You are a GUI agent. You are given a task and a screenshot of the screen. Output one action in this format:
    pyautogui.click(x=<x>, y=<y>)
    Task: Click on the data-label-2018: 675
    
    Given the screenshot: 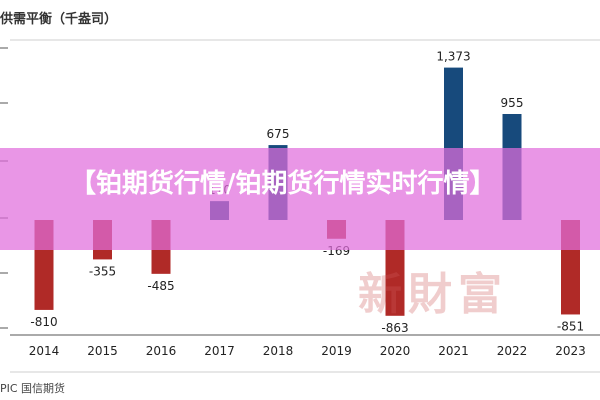 What is the action you would take?
    pyautogui.click(x=278, y=134)
    